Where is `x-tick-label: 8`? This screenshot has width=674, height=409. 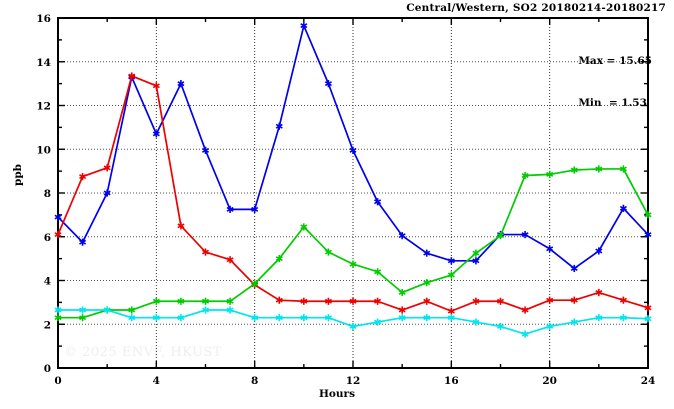 x-tick-label: 8 is located at coordinates (254, 381).